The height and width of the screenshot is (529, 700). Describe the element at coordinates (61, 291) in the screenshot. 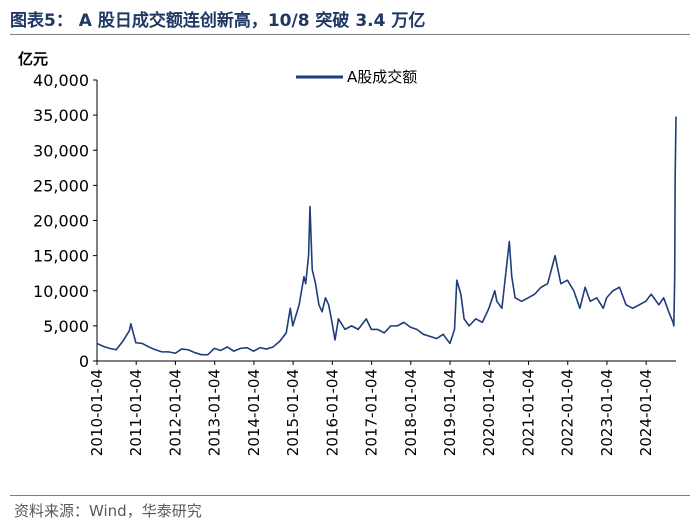

I see `y-tick-label: 10,000` at that location.